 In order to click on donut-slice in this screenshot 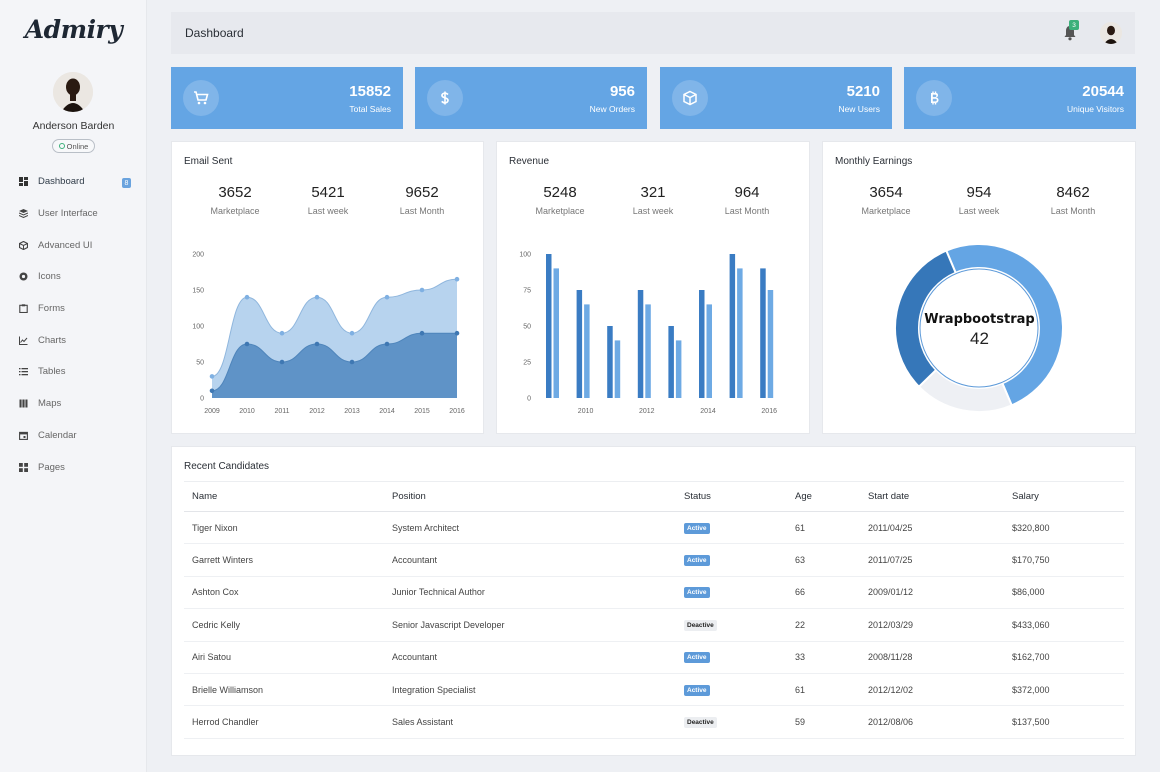, I will do `click(1004, 325)`.